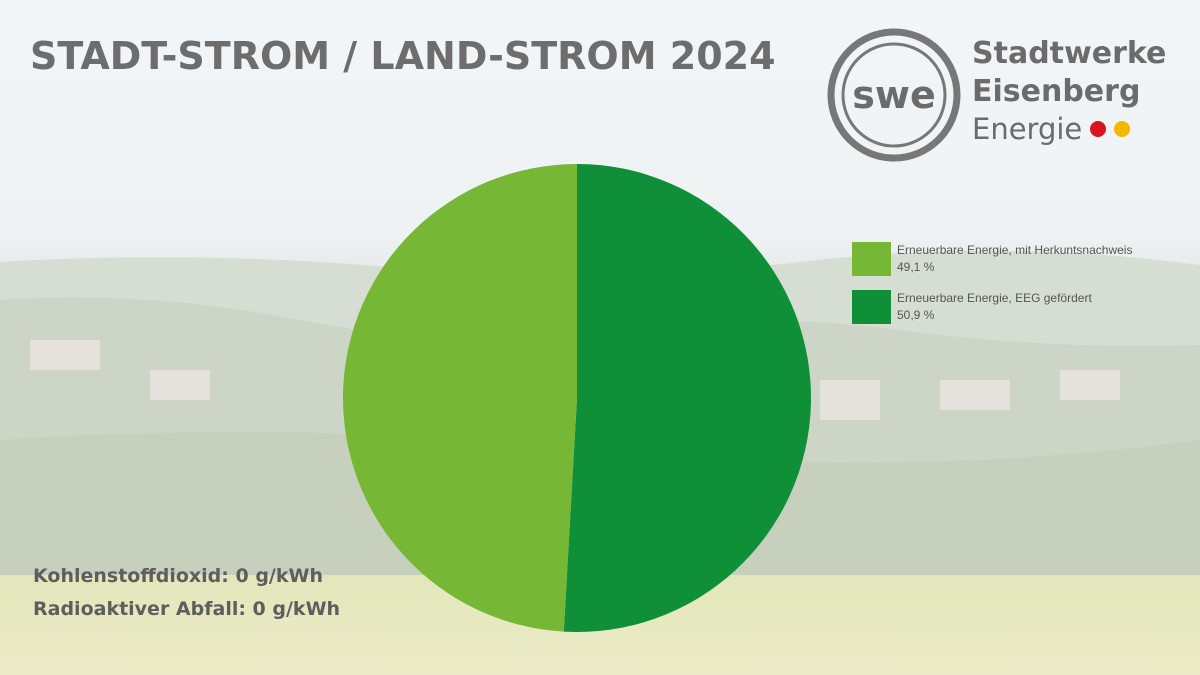 This screenshot has width=1200, height=675. Describe the element at coordinates (187, 609) in the screenshot. I see `radioactive-waste-note: Radioaktiver Abfall: 0 g/kWh` at that location.